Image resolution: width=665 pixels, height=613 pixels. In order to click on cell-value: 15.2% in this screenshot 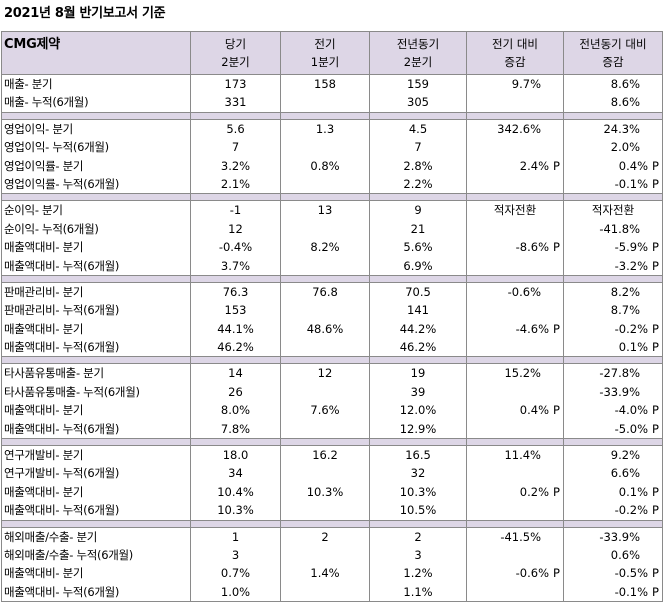, I will do `click(515, 373)`.